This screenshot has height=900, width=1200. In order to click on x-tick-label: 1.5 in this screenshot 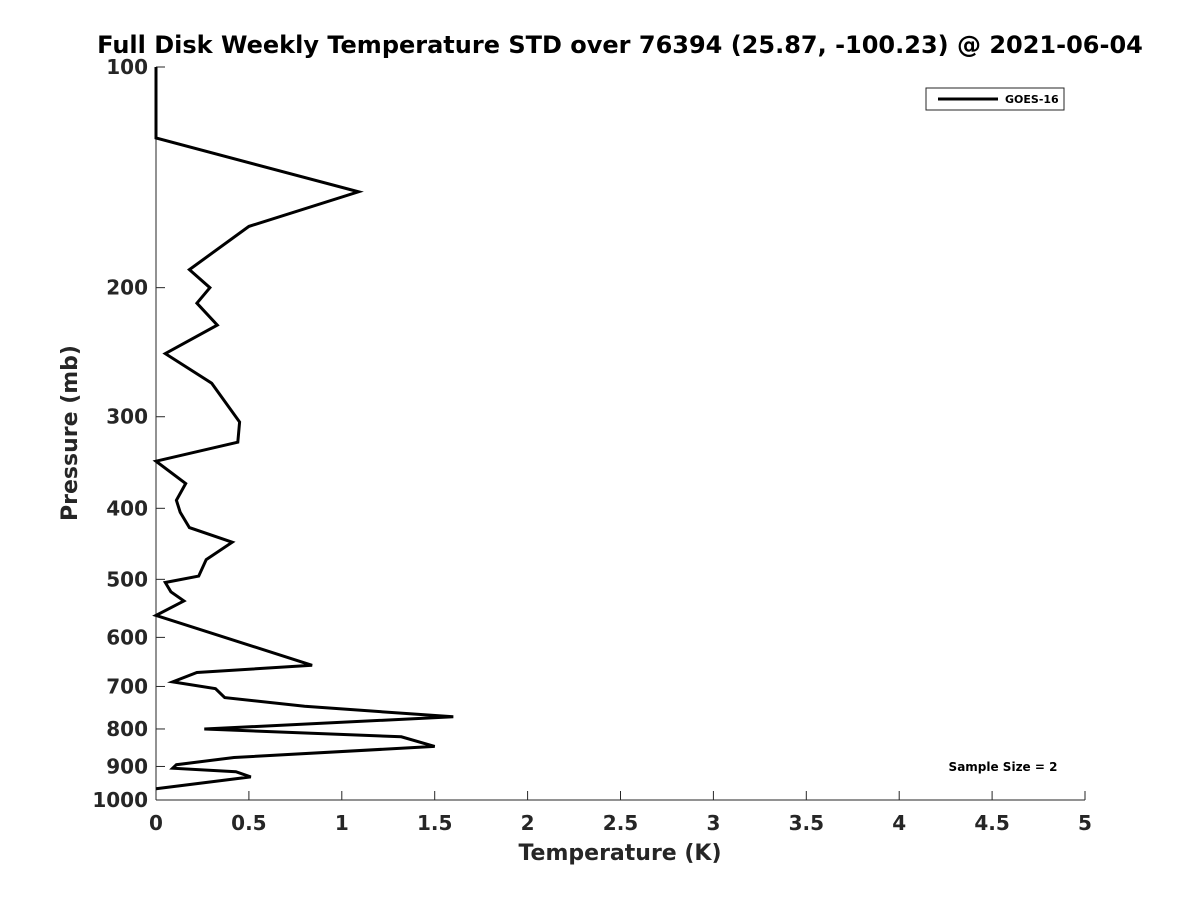, I will do `click(434, 823)`.